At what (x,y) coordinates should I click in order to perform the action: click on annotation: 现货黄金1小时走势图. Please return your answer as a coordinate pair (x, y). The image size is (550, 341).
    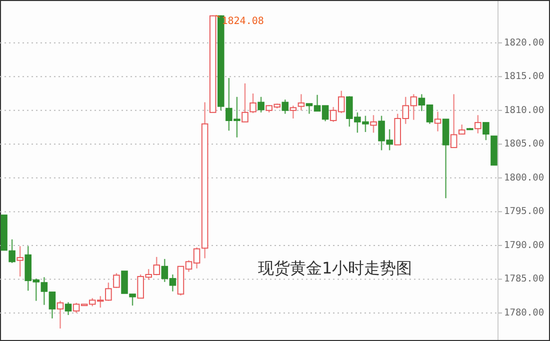
    Looking at the image, I should click on (335, 268).